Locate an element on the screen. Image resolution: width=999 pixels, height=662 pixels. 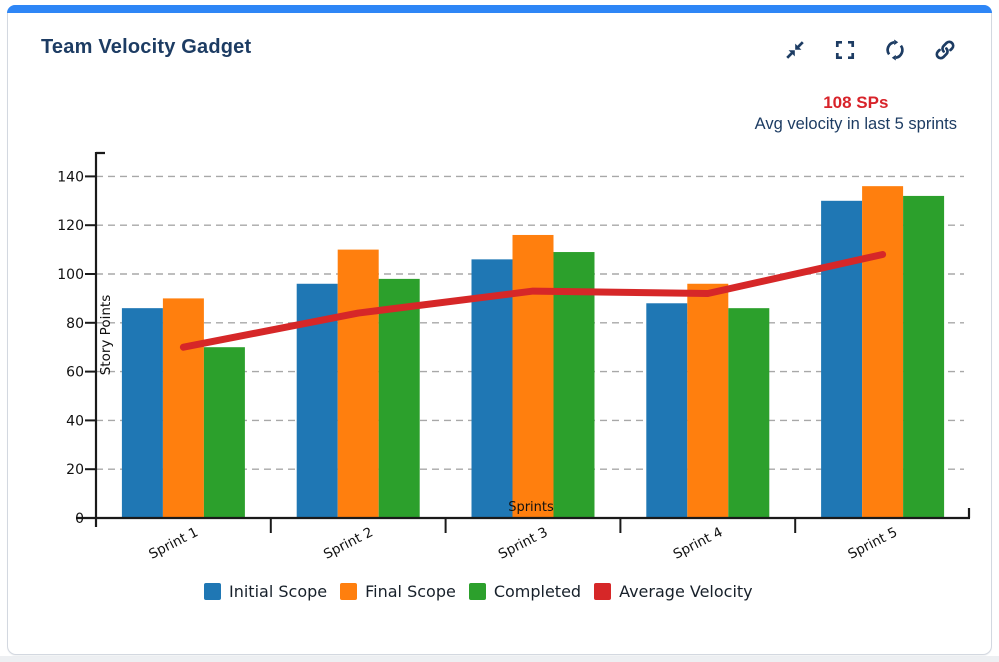
legend-label: Initial Scope is located at coordinates (278, 591).